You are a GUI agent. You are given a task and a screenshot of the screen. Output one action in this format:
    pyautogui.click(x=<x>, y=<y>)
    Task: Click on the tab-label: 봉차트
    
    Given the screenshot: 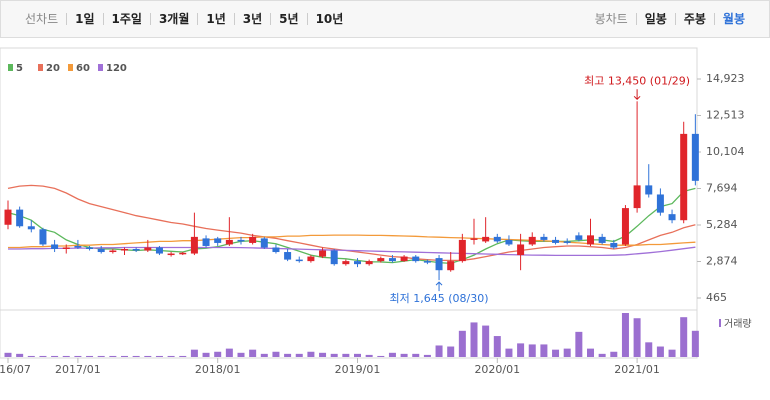 What is the action you would take?
    pyautogui.click(x=611, y=19)
    